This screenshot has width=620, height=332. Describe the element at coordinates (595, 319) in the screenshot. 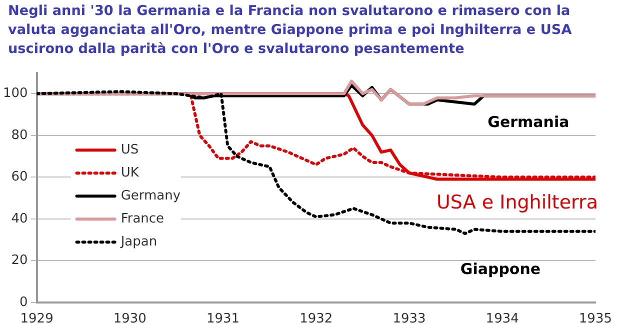

I see `x-tick-label: 1935` at that location.